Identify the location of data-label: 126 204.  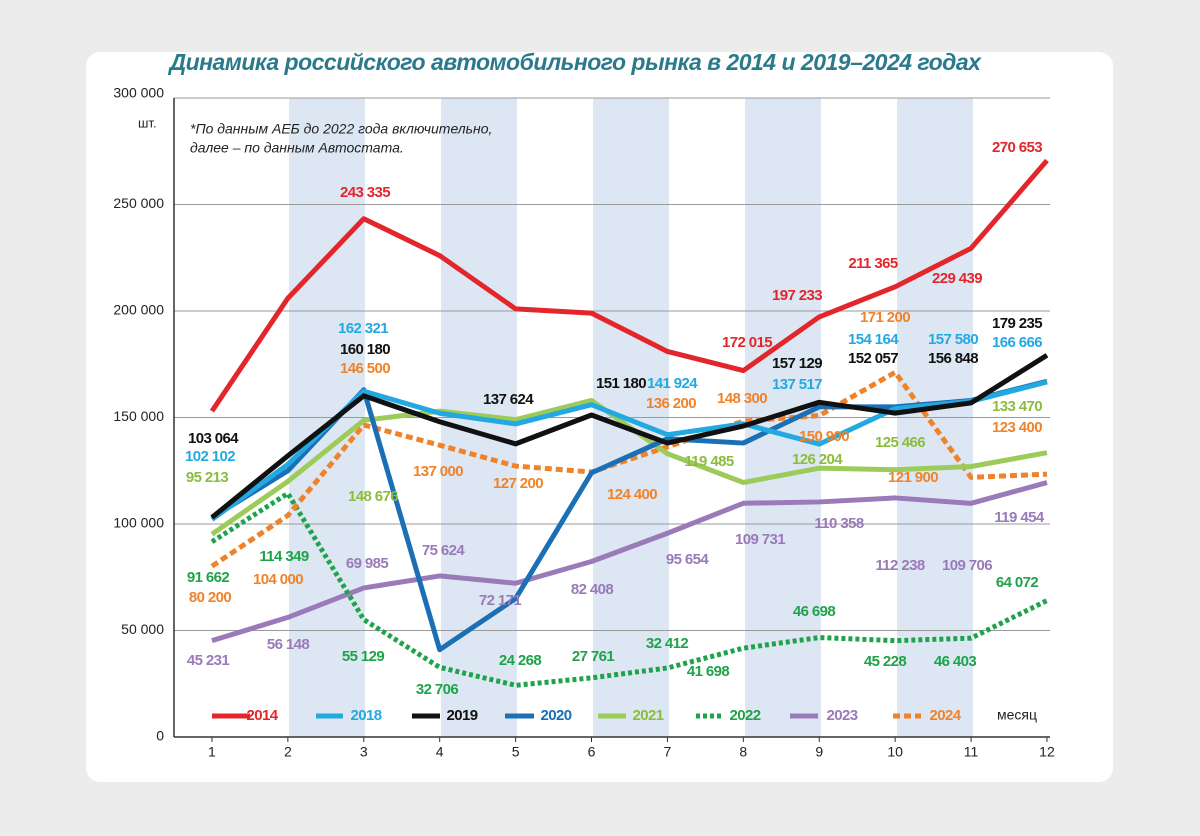
(817, 459).